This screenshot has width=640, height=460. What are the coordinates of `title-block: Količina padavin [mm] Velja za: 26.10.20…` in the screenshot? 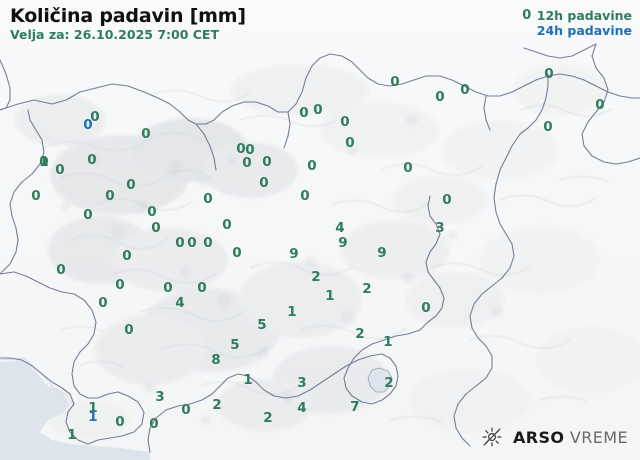 It's located at (128, 23).